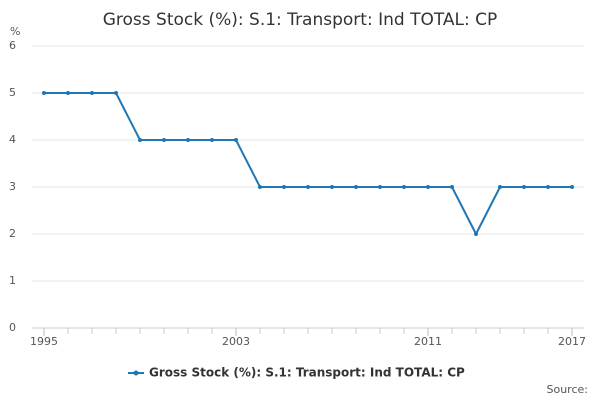  Describe the element at coordinates (12, 45) in the screenshot. I see `y-tick-label: 6` at that location.